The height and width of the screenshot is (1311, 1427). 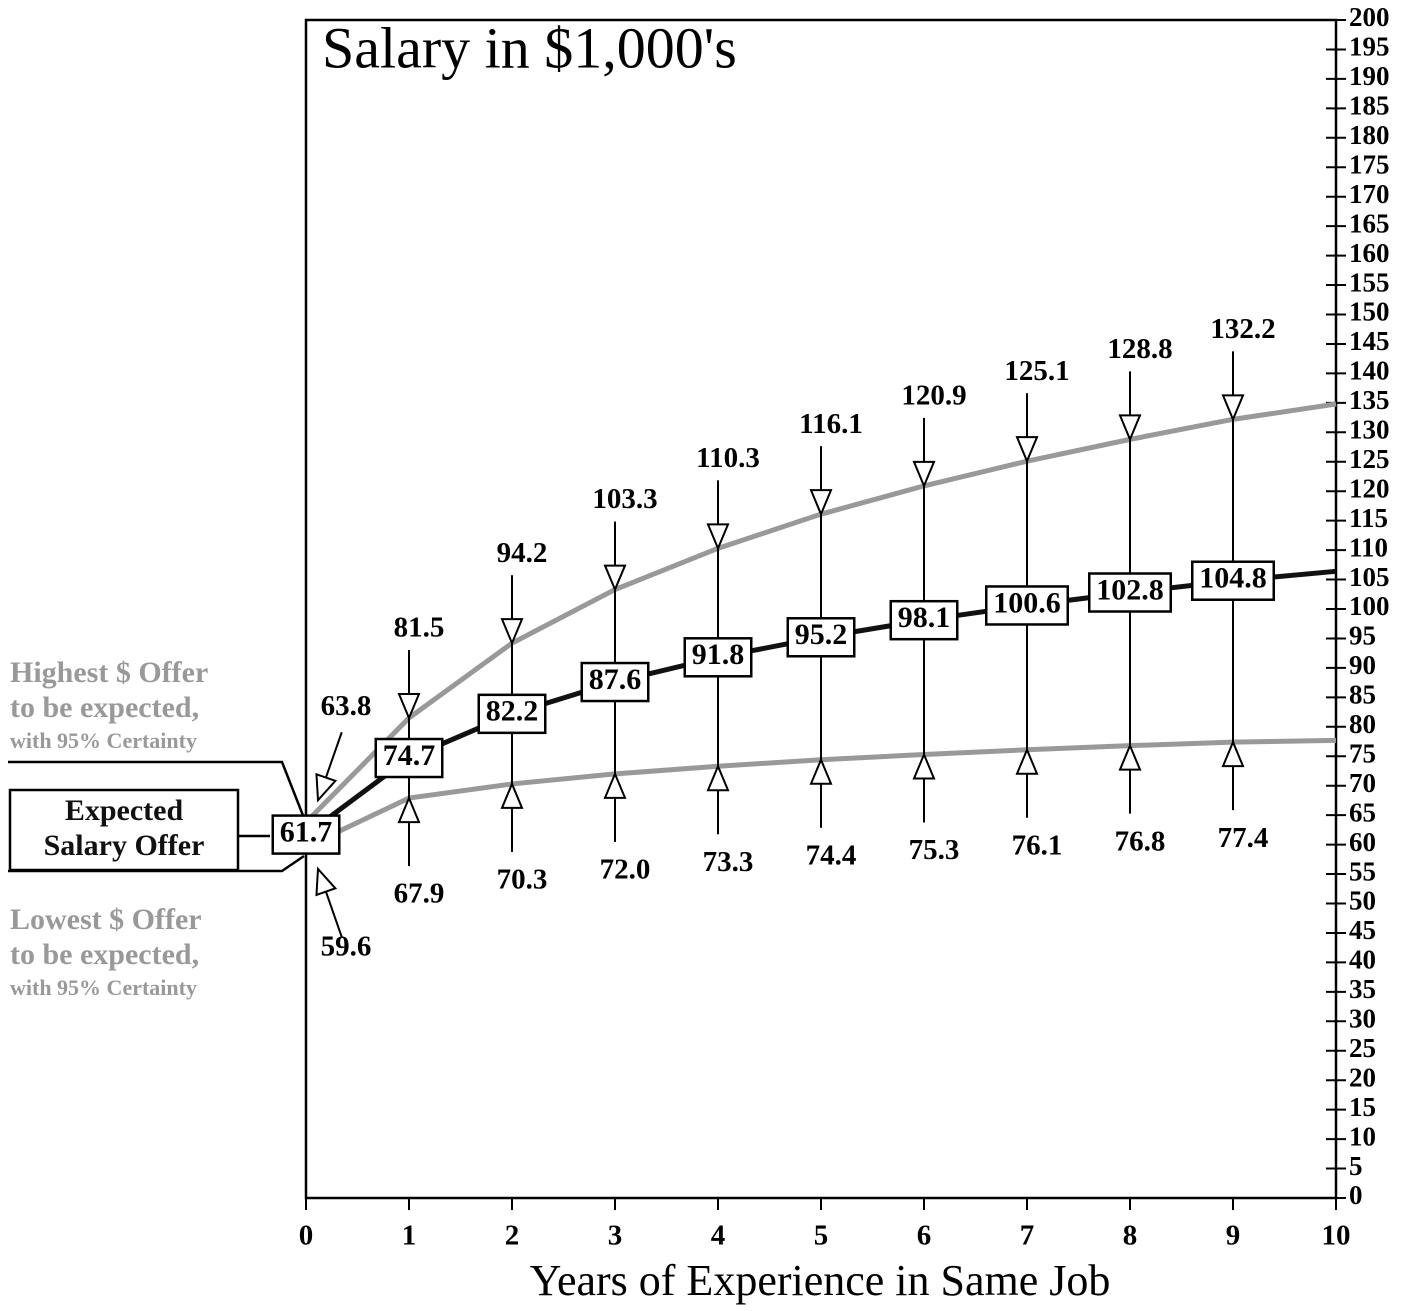 I want to click on x-tick-label: 8, so click(x=1130, y=1236).